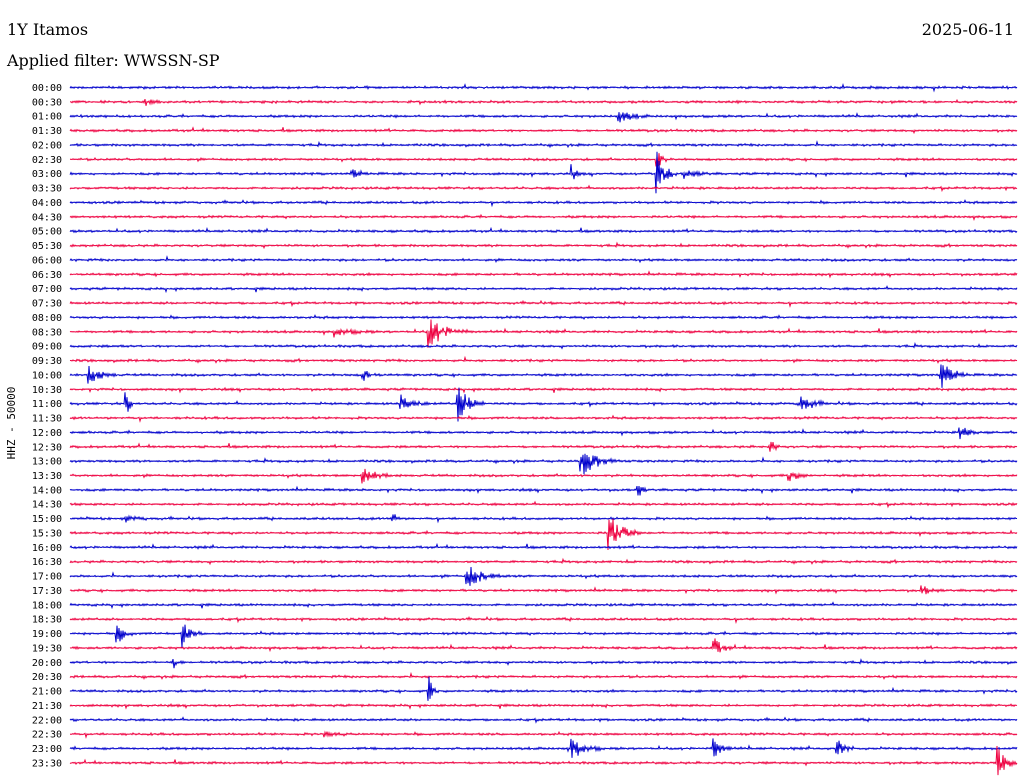 Image resolution: width=1024 pixels, height=780 pixels. Describe the element at coordinates (47, 533) in the screenshot. I see `time-label: 15:30` at that location.